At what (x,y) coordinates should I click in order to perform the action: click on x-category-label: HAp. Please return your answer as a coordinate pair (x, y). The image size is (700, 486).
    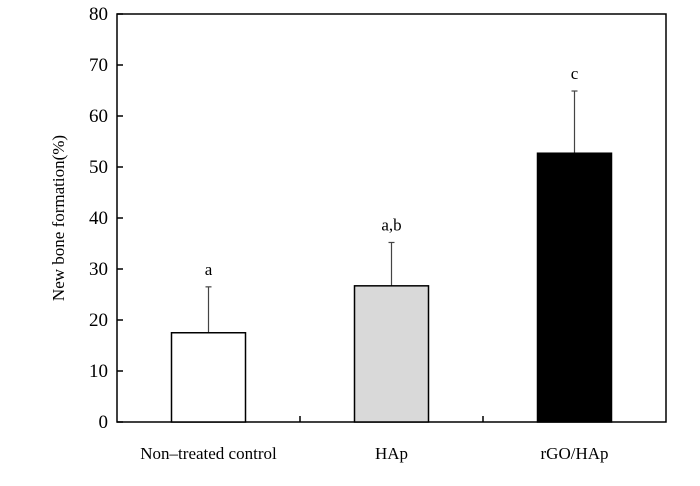
    Looking at the image, I should click on (391, 453).